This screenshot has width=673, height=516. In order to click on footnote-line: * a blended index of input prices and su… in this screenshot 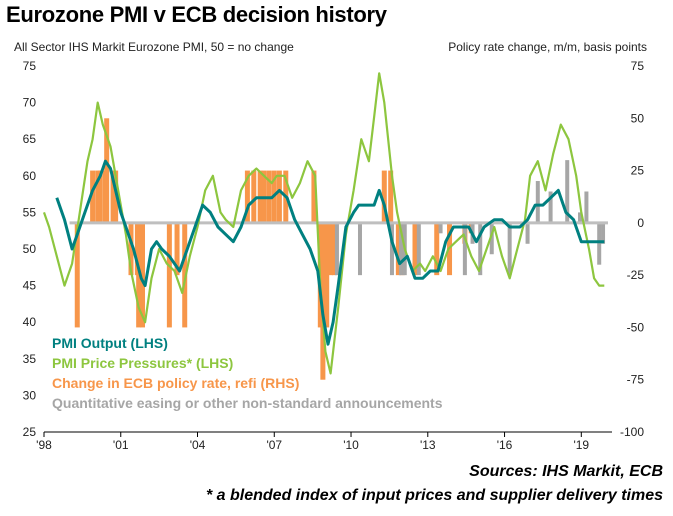, I will do `click(434, 495)`.